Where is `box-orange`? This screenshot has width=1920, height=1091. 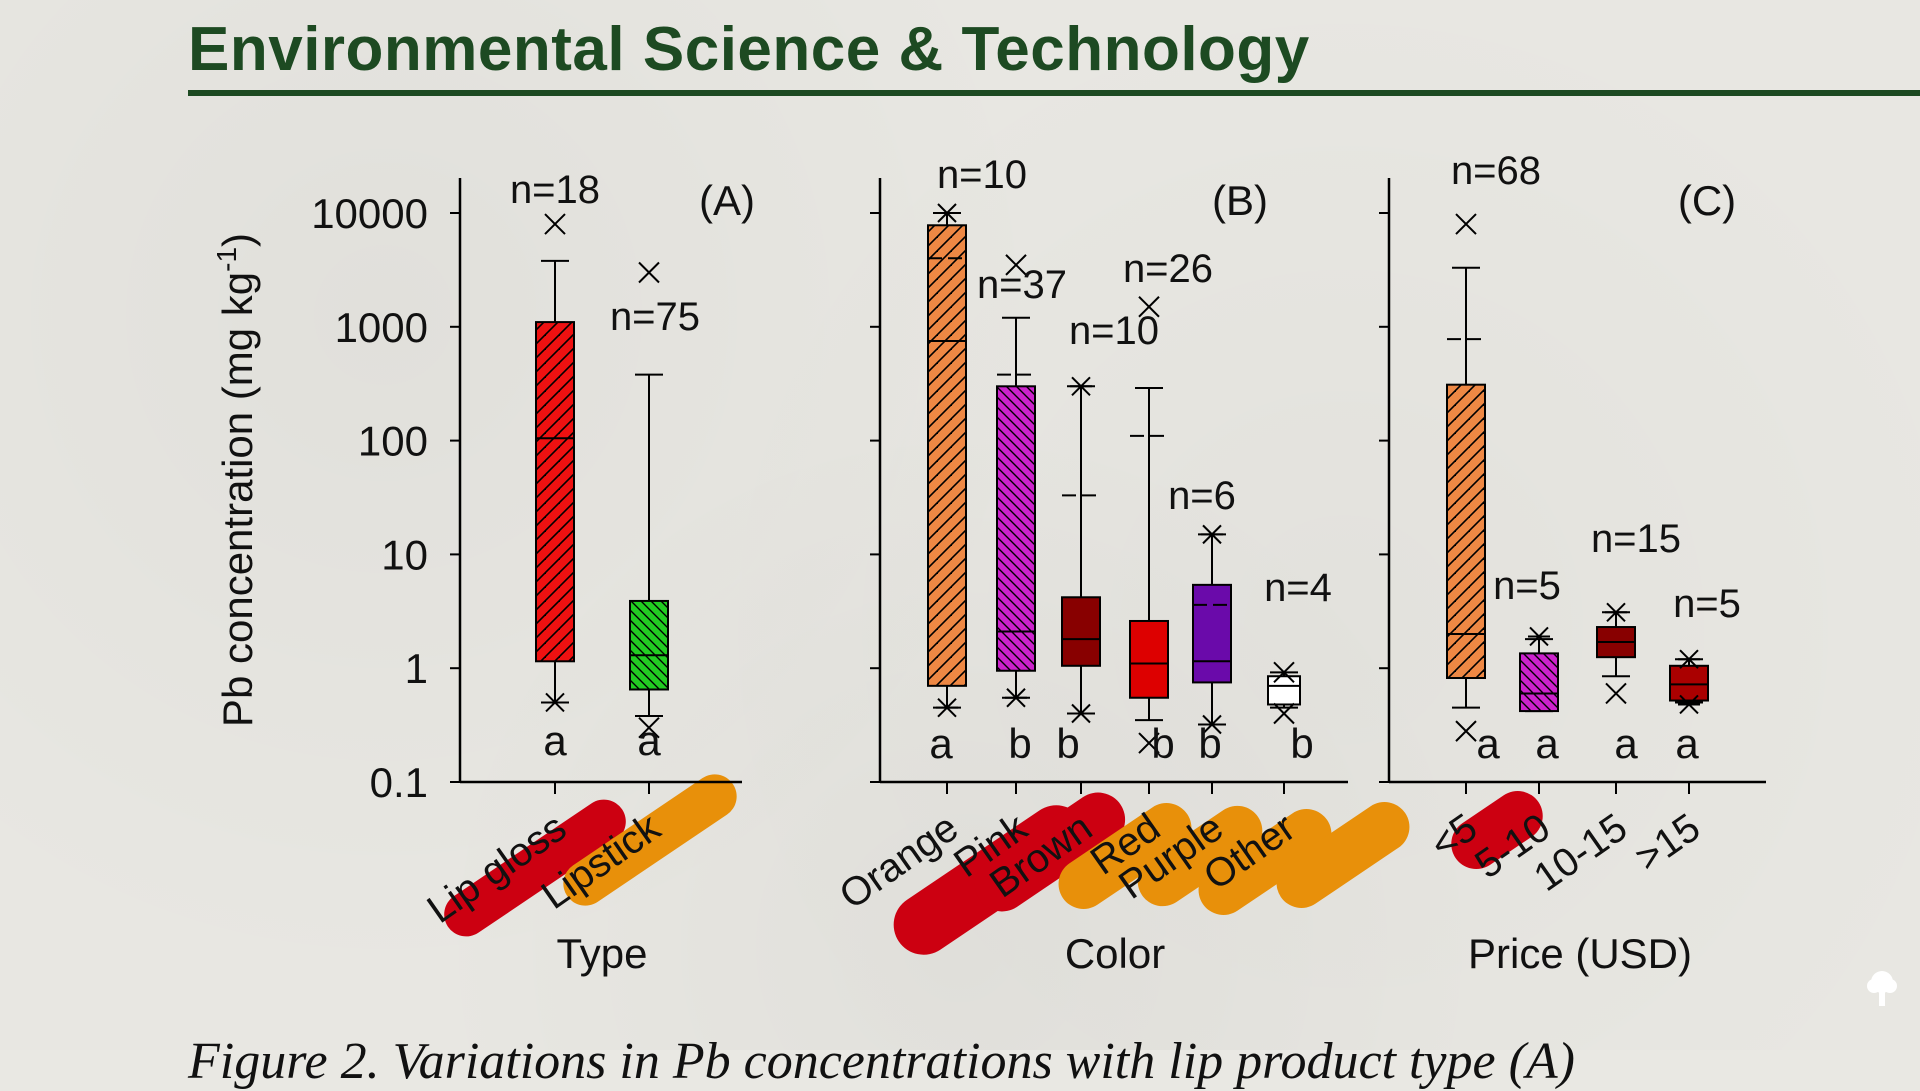
box-orange is located at coordinates (947, 460).